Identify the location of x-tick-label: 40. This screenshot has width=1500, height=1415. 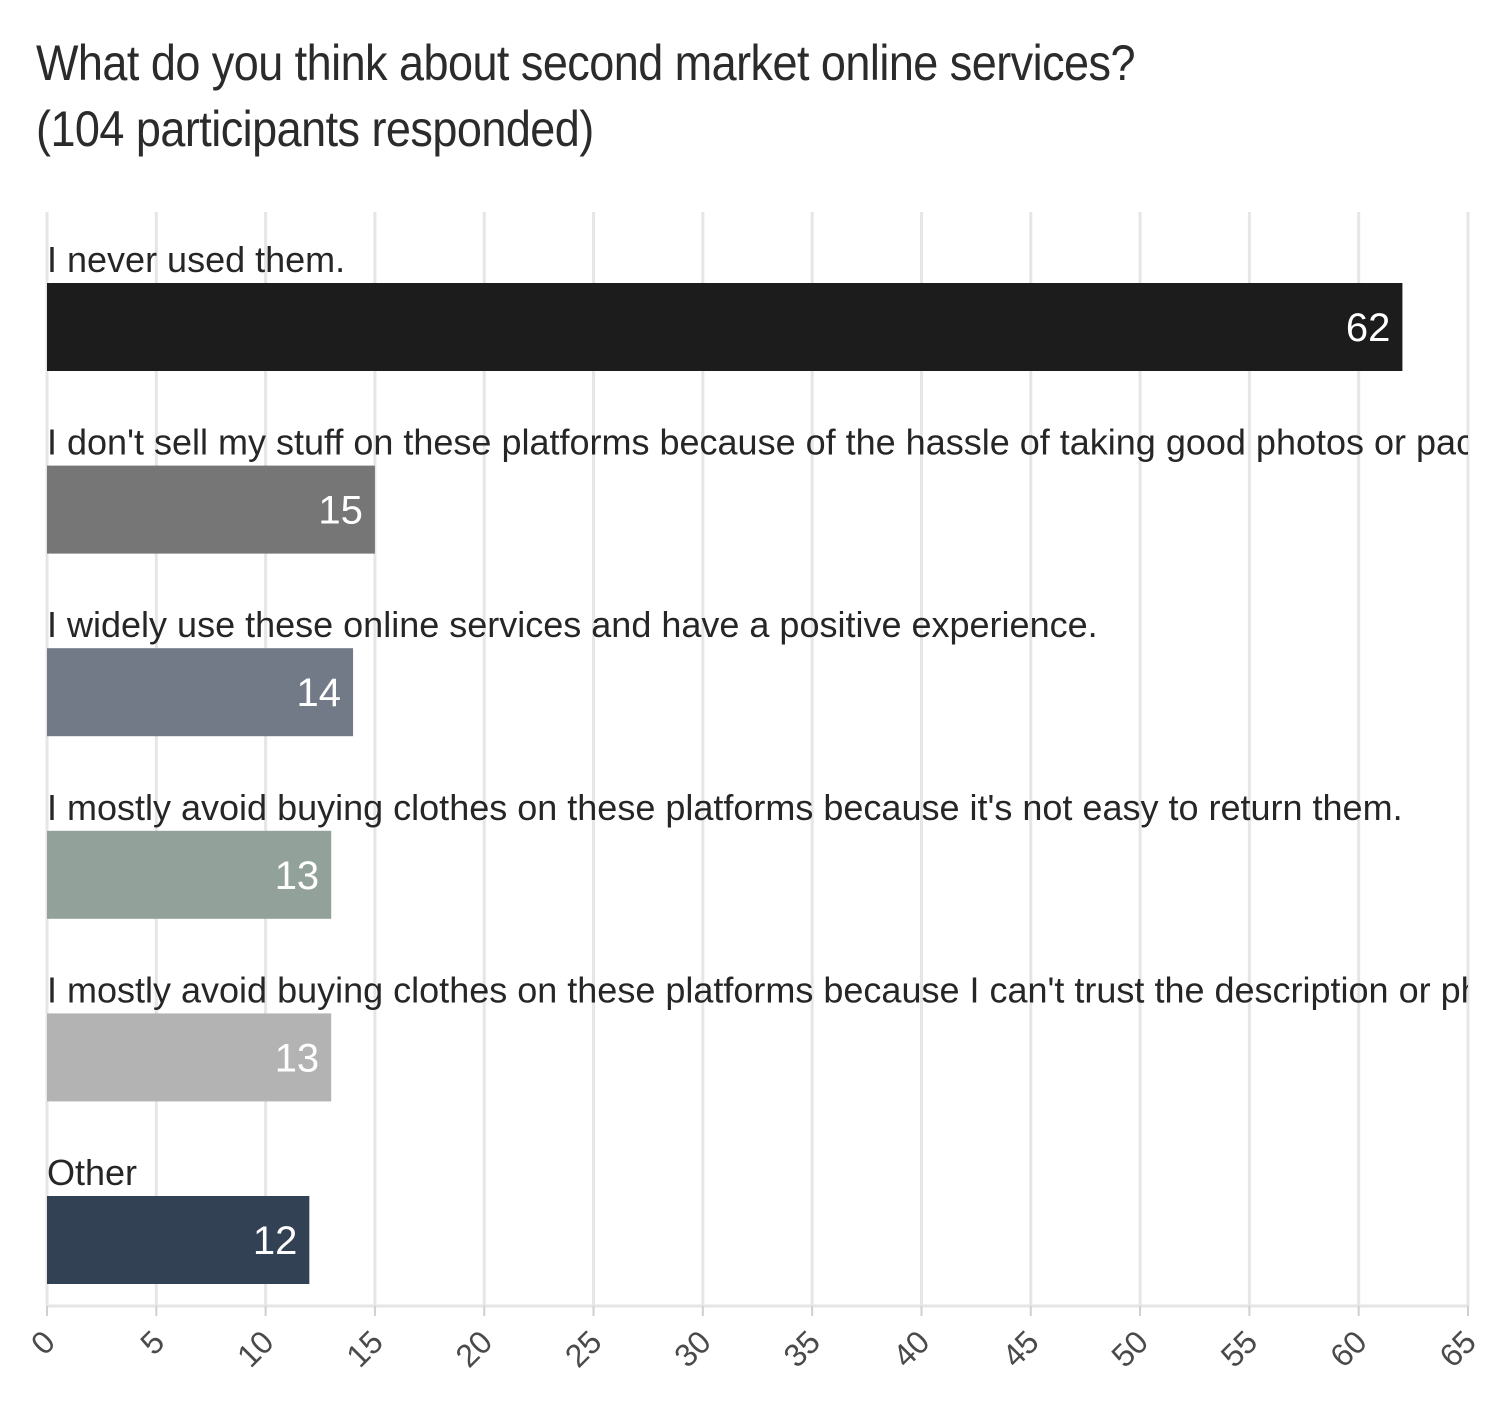
(911, 1348).